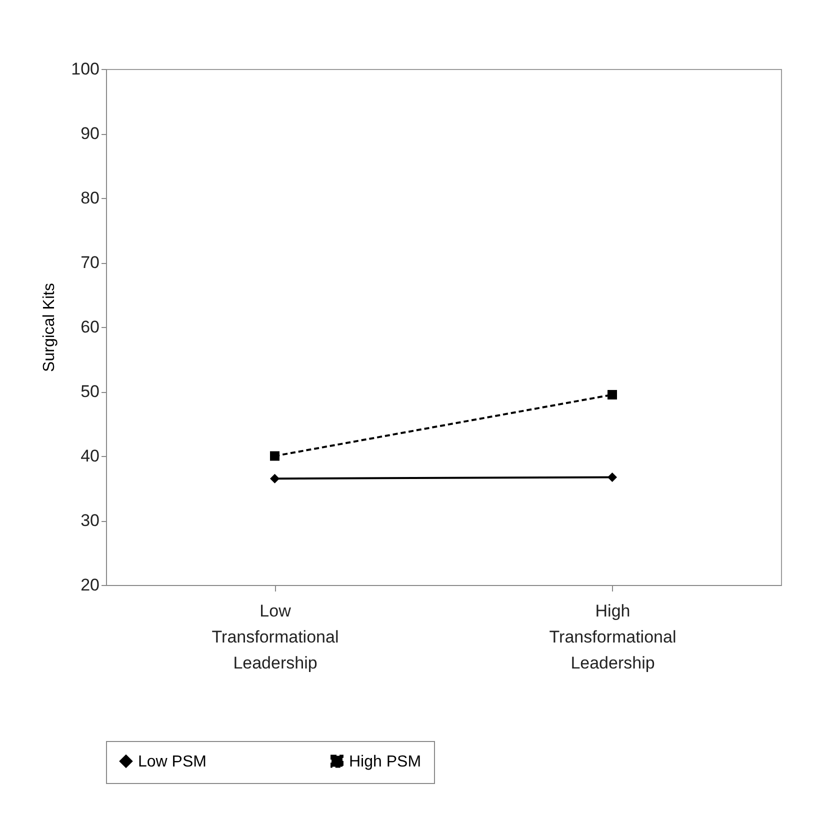 Image resolution: width=828 pixels, height=836 pixels. Describe the element at coordinates (49, 327) in the screenshot. I see `y-axis-title: Surgical Kits` at that location.